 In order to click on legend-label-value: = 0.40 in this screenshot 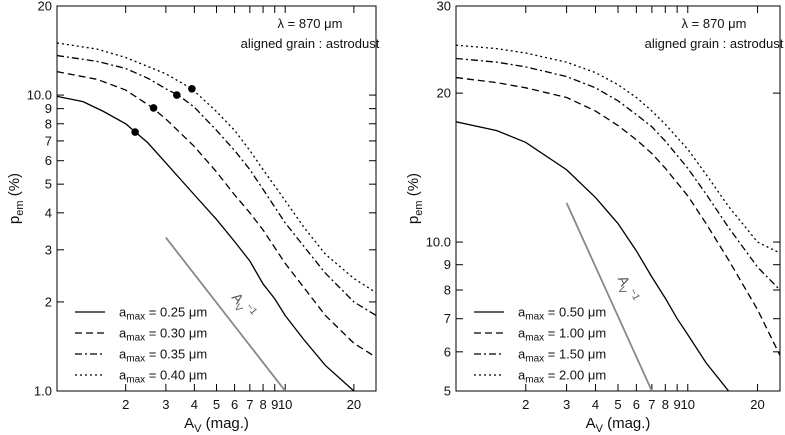, I will do `click(165, 375)`.